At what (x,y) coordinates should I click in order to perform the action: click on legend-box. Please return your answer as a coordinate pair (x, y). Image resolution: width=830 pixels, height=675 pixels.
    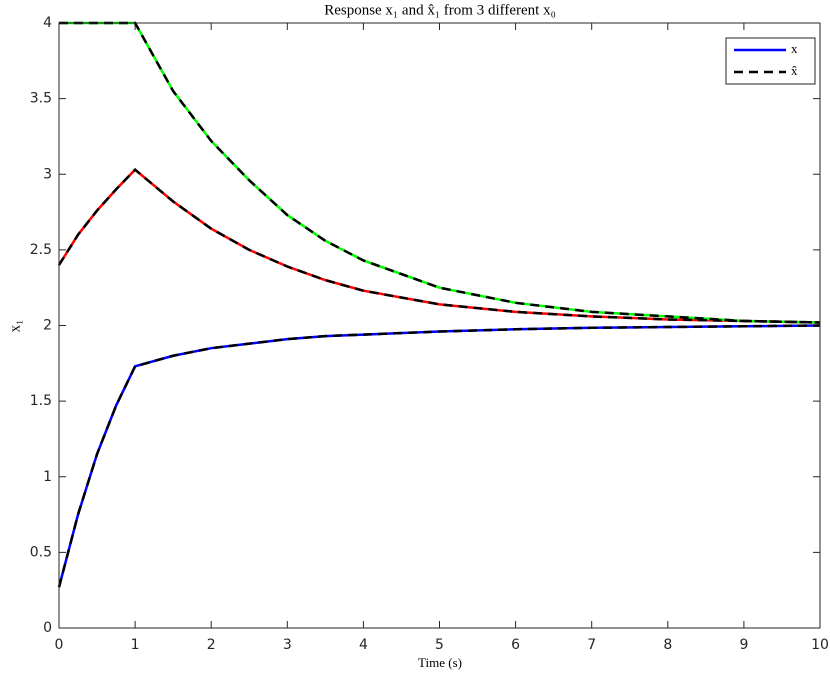
    Looking at the image, I should click on (770, 61).